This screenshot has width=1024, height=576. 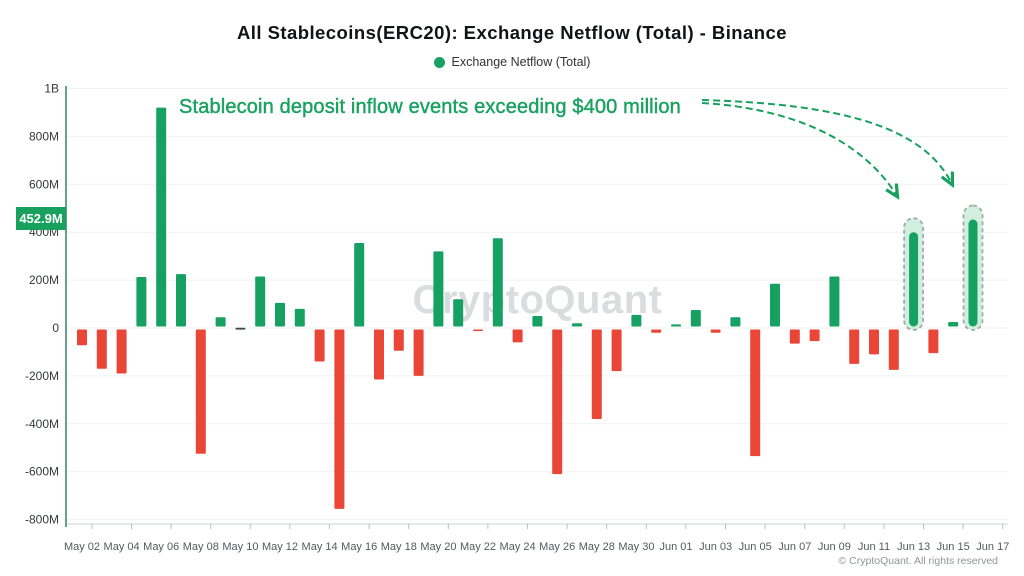 What do you see at coordinates (44, 136) in the screenshot?
I see `y-axis-label: 800M` at bounding box center [44, 136].